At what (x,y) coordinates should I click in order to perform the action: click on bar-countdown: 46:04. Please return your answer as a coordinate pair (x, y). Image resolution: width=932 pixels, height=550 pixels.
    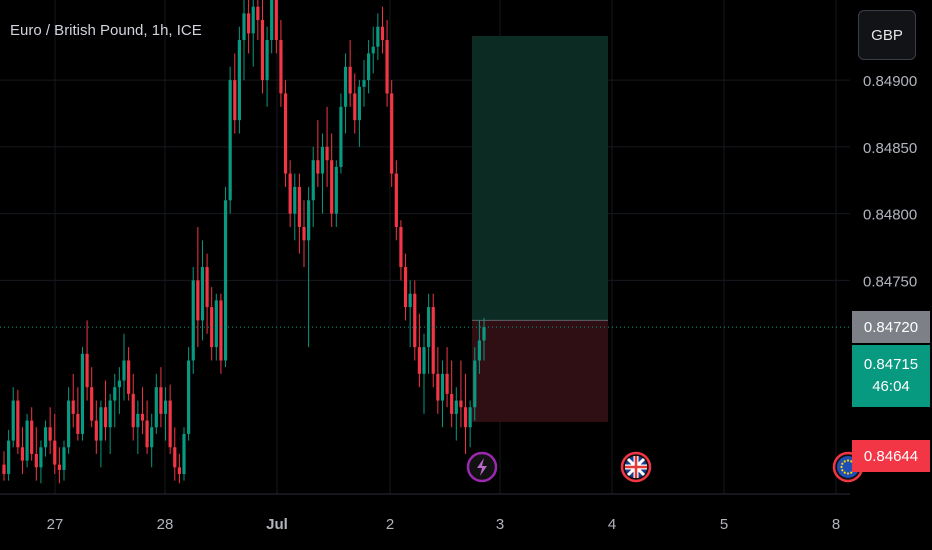
    Looking at the image, I should click on (891, 386).